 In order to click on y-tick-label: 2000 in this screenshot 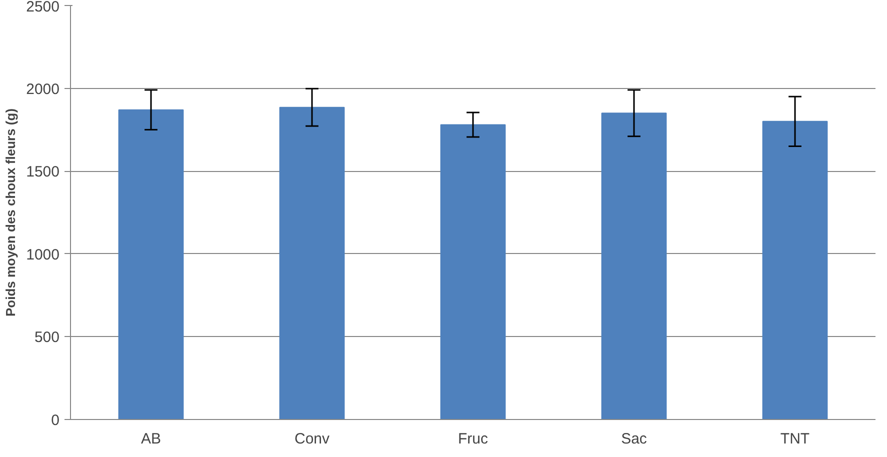, I will do `click(43, 89)`.